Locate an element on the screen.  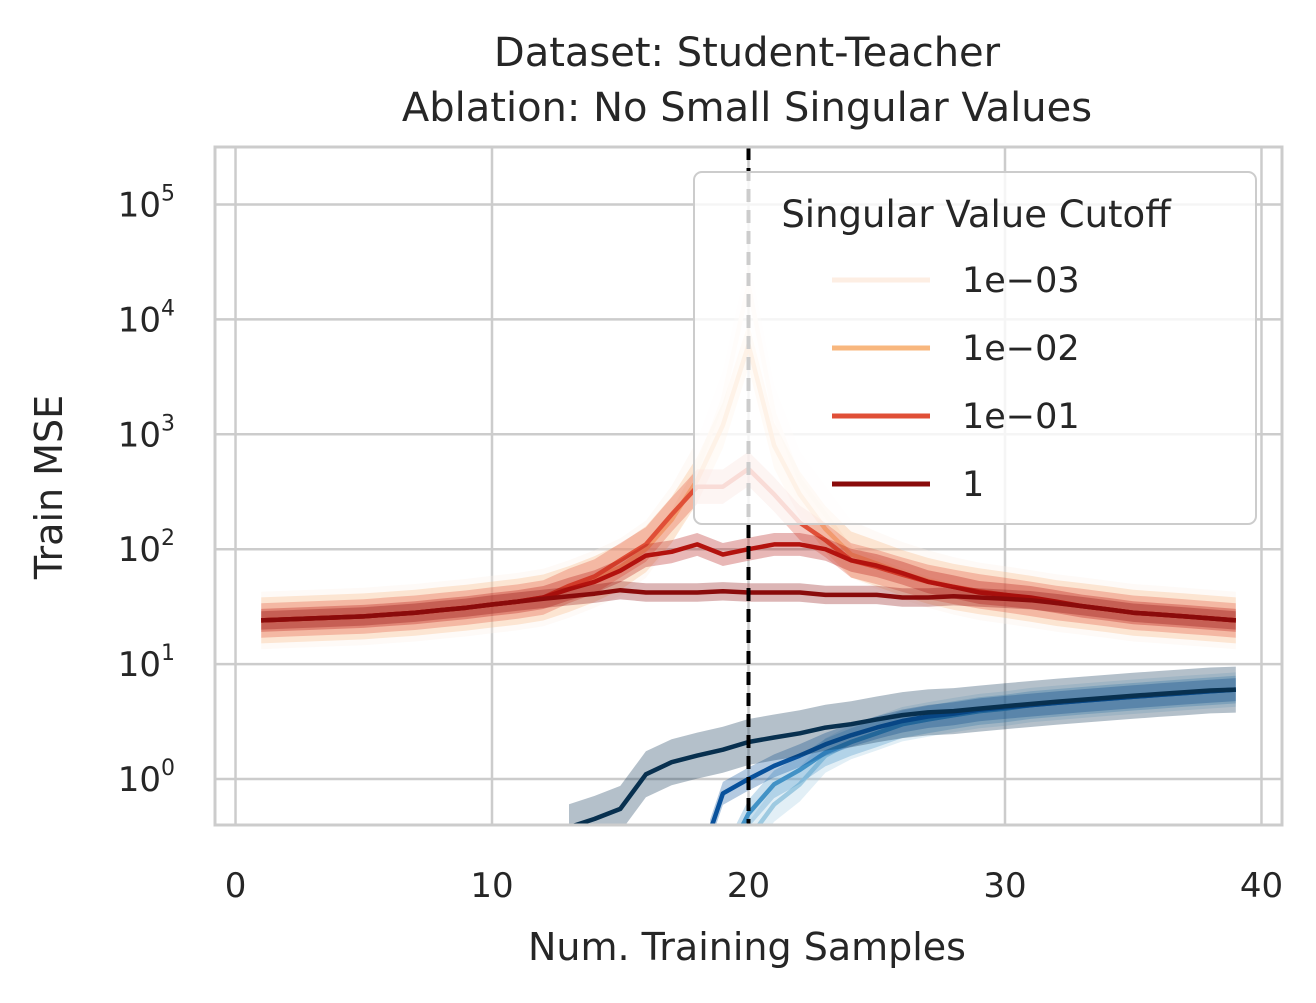
x-tick-label-0: 0 is located at coordinates (236, 886).